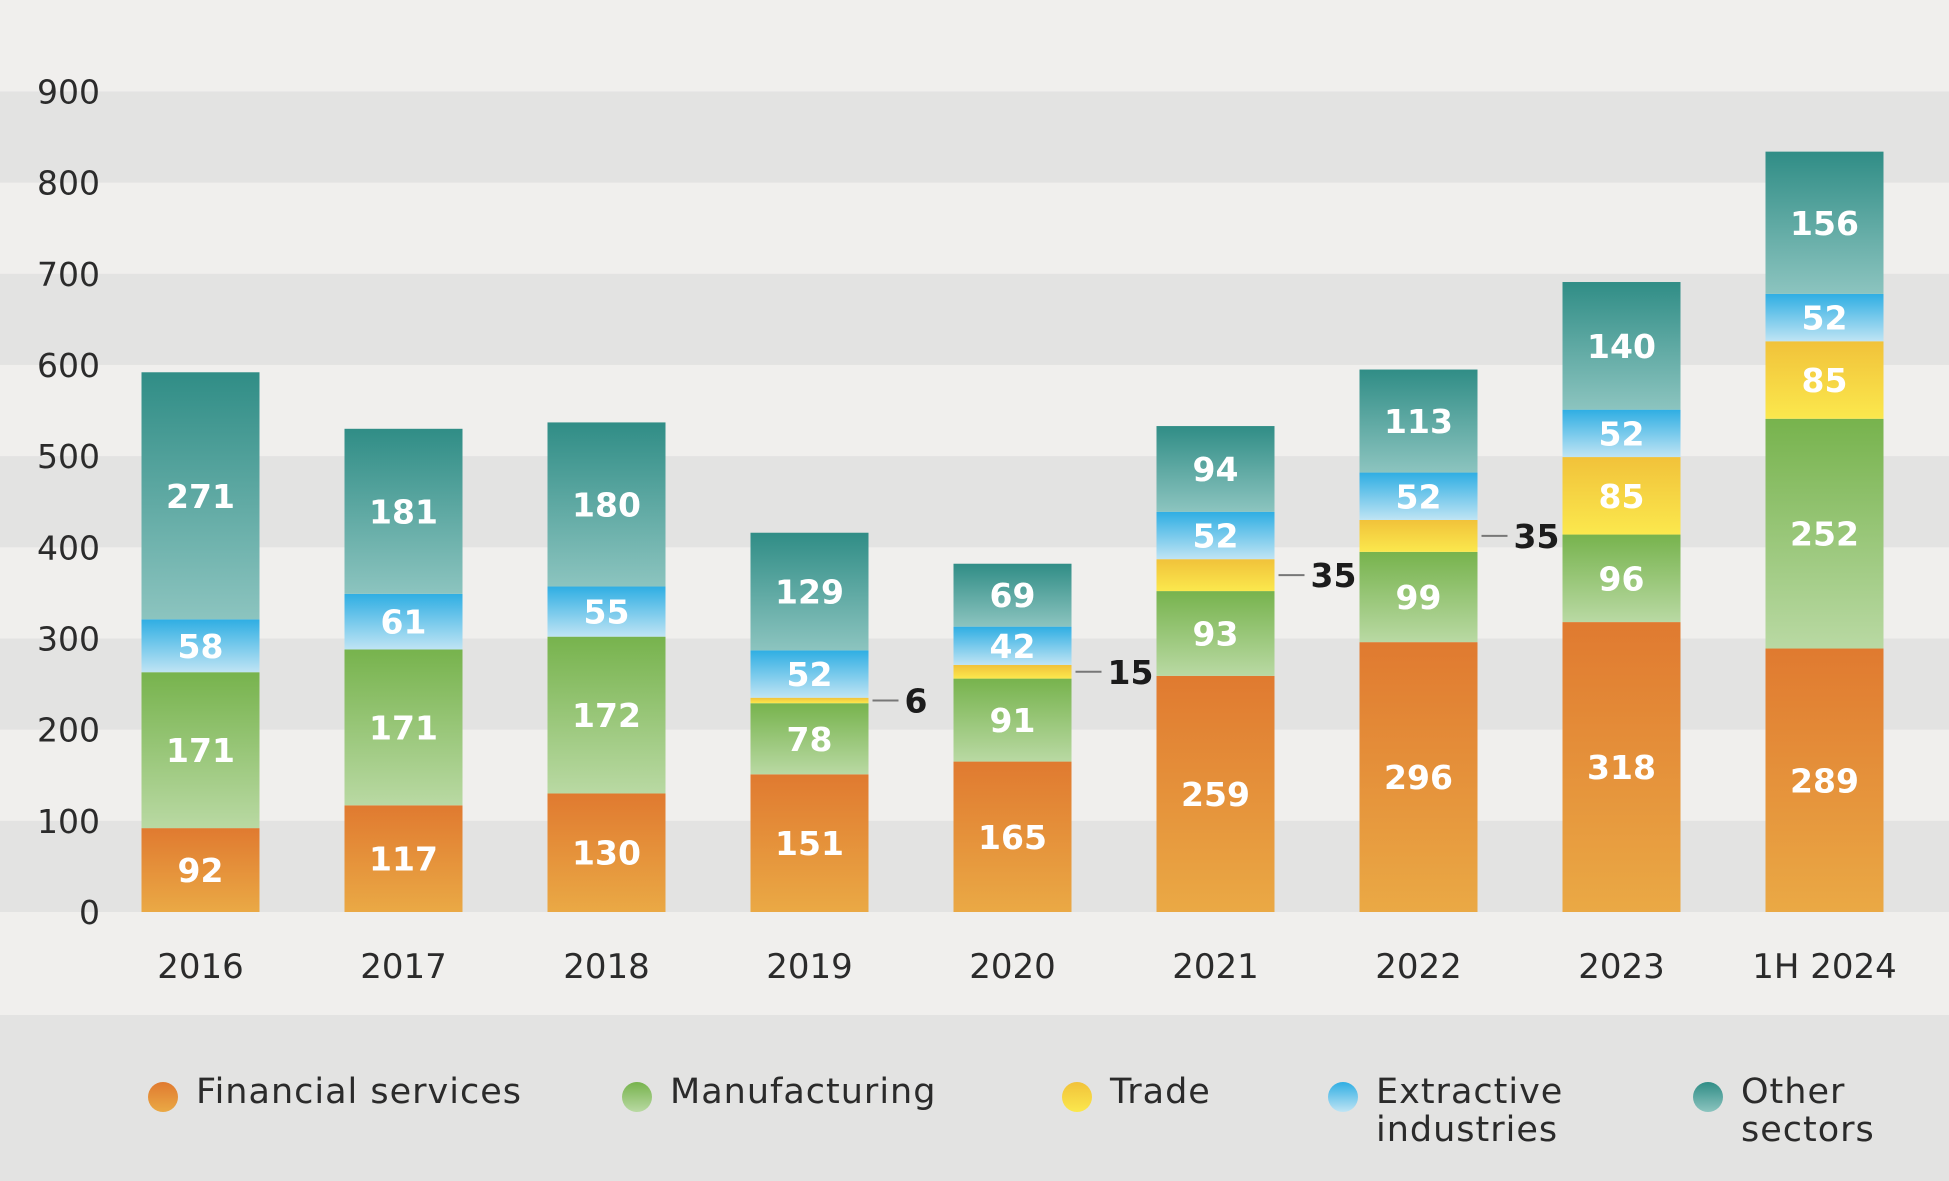 This screenshot has height=1181, width=1949. I want to click on data-label: 99, so click(1419, 597).